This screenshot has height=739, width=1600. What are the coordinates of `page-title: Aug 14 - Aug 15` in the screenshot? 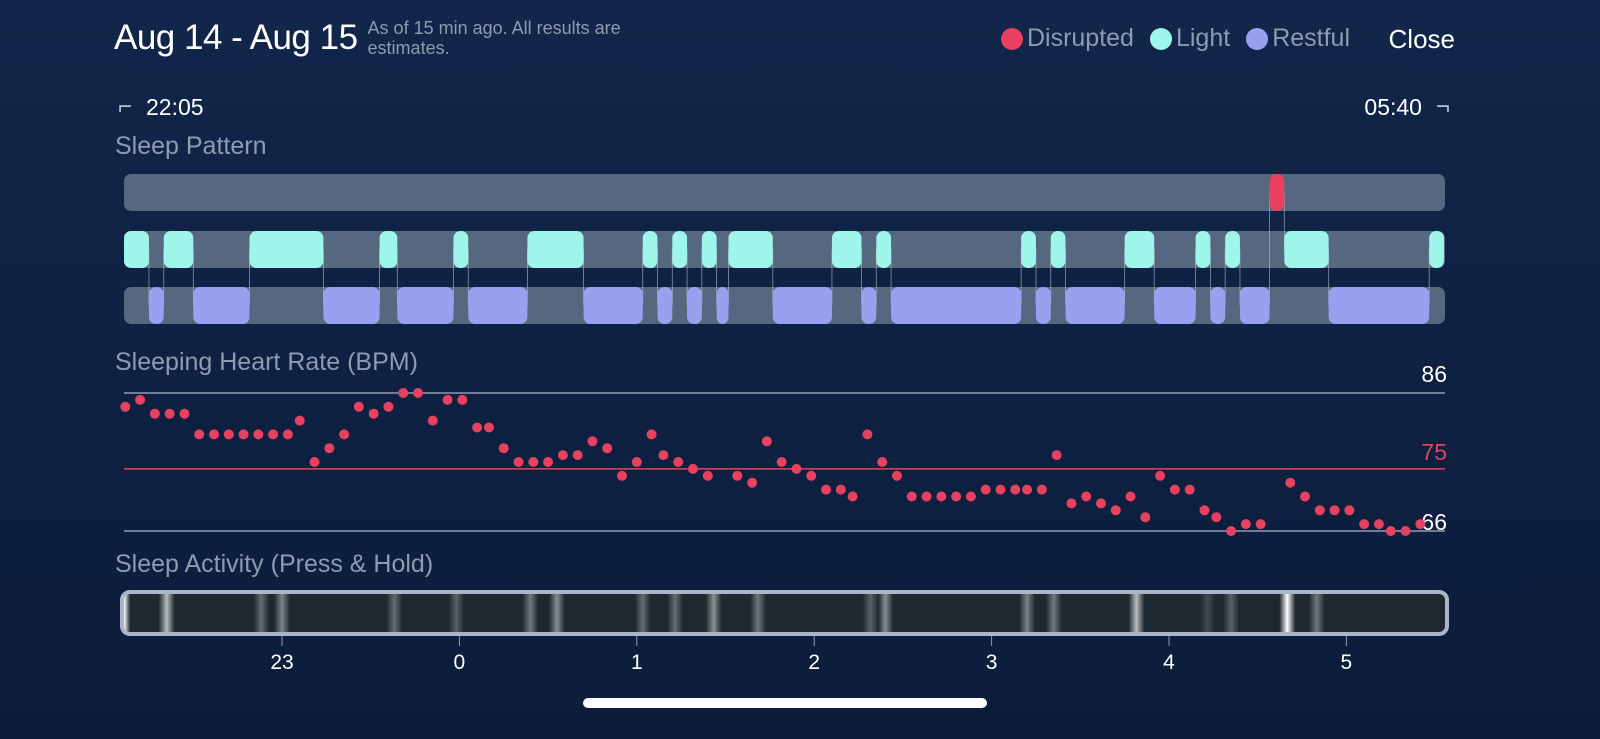 It's located at (236, 37).